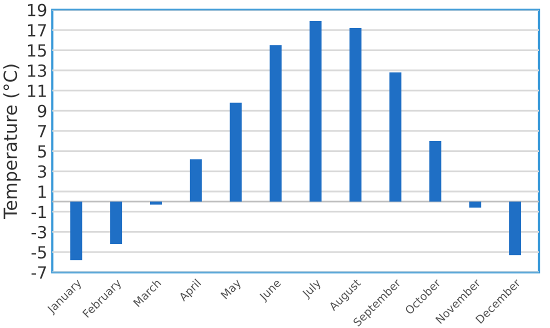 Image resolution: width=550 pixels, height=328 pixels. I want to click on y-tick-label: 17, so click(37, 30).